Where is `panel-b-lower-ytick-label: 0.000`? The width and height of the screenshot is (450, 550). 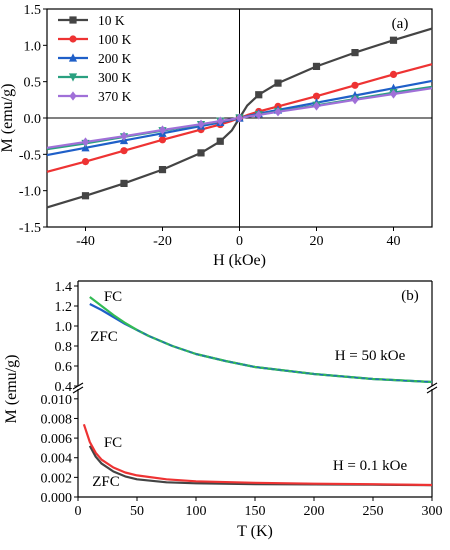
panel-b-lower-ytick-label: 0.000 is located at coordinates (57, 498).